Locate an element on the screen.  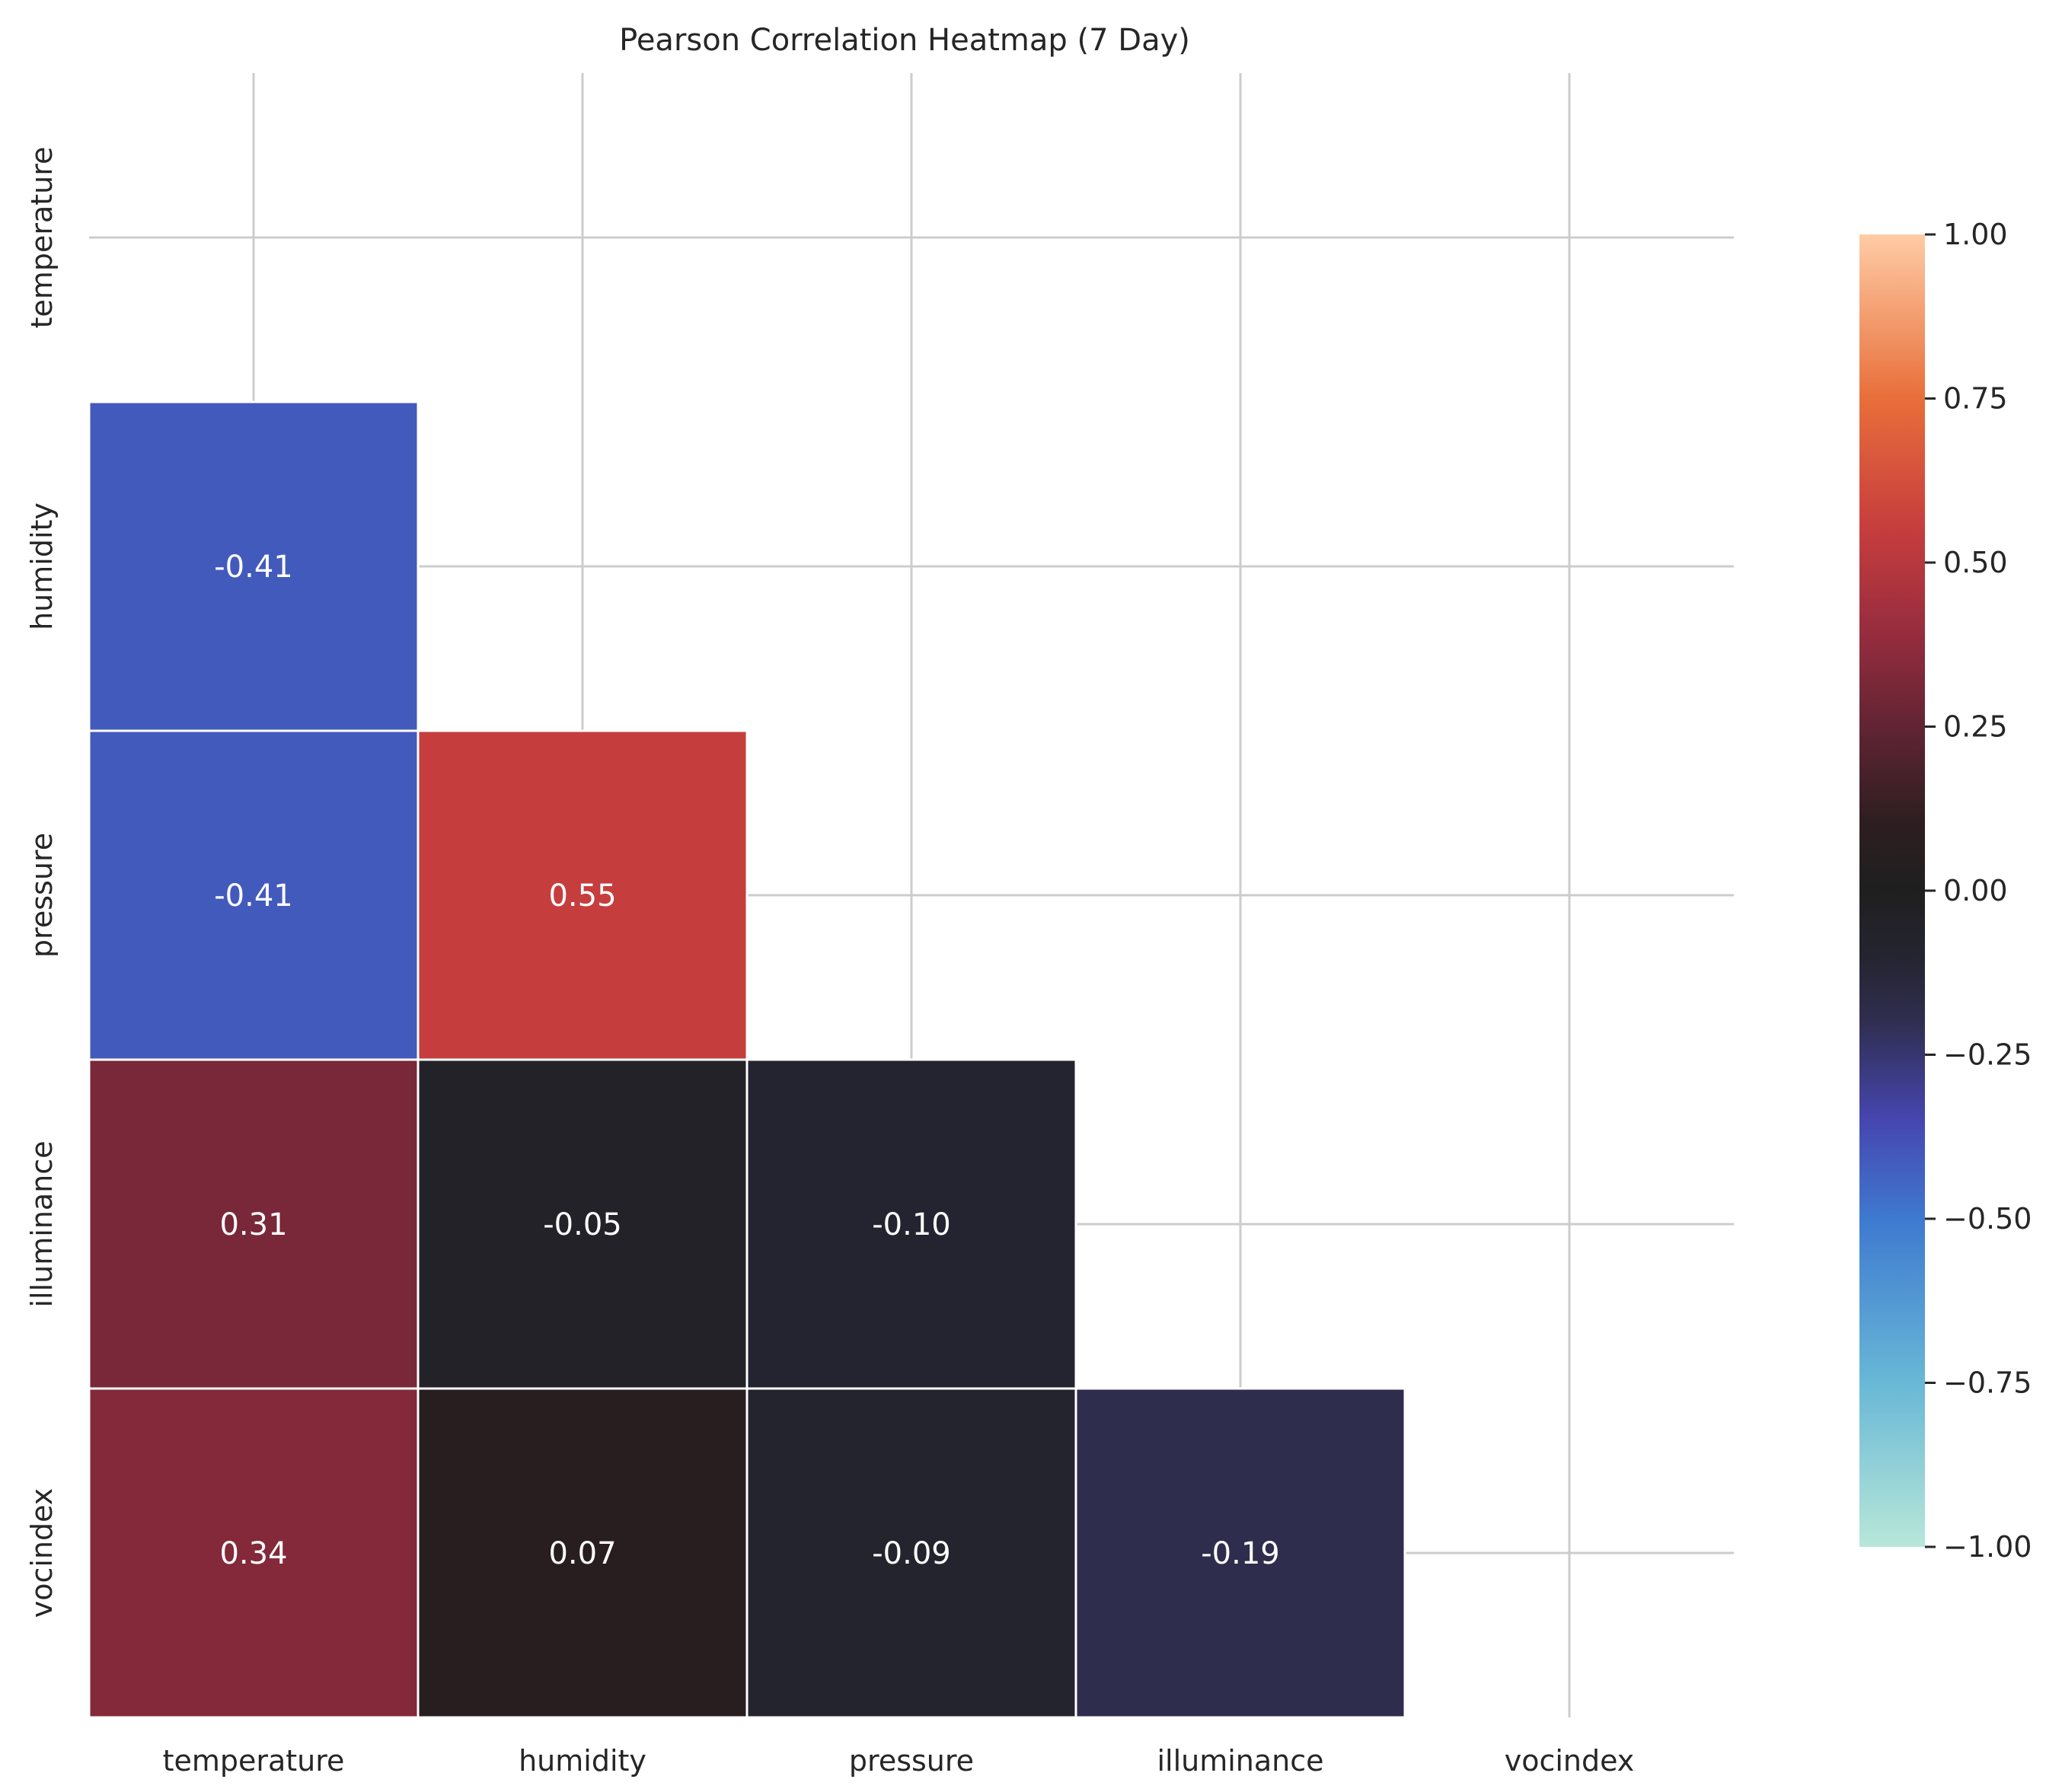
heatmap-cell-illuminance-temperature is located at coordinates (254, 1224).